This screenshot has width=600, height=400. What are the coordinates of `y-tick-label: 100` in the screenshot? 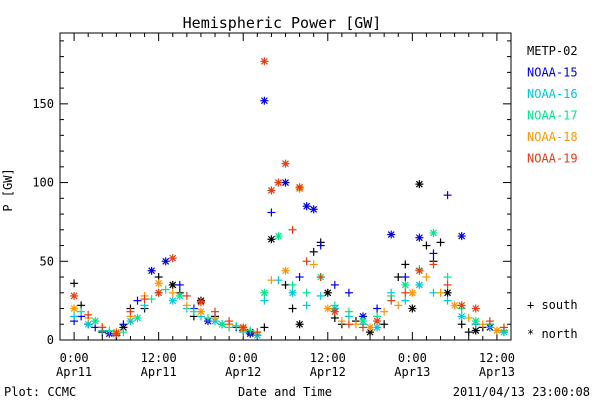 It's located at (43, 183).